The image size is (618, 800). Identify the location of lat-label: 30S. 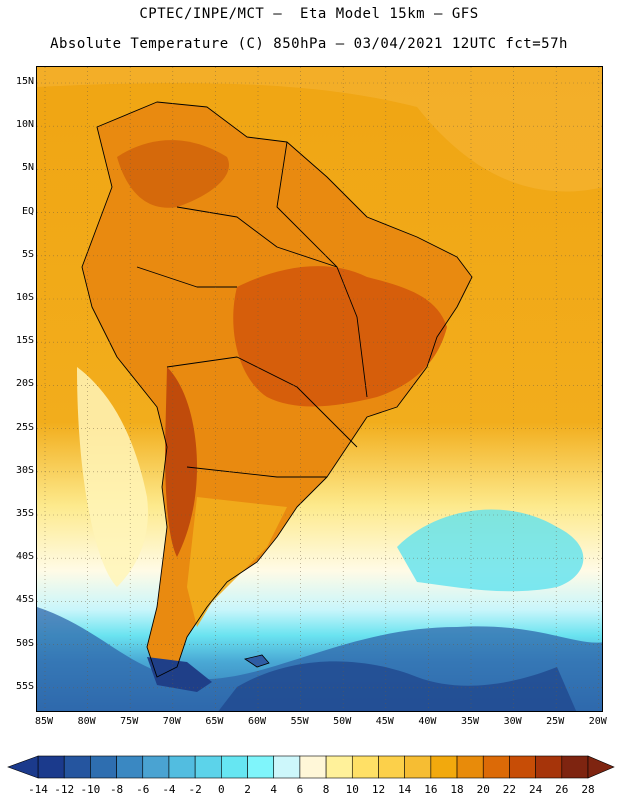
(24, 470).